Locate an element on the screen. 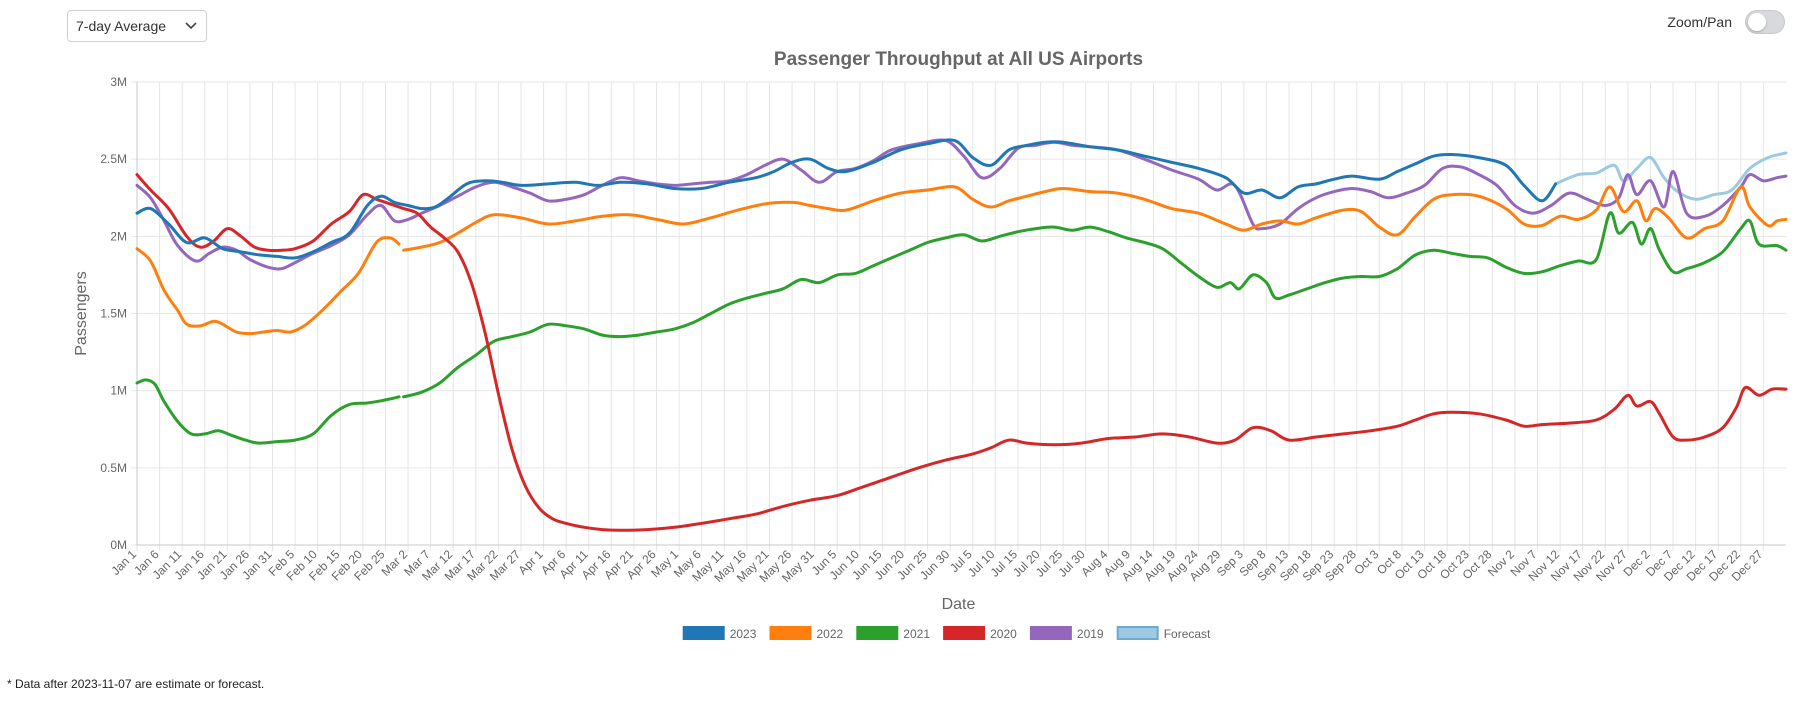  average-select: 7-day Average is located at coordinates (137, 26).